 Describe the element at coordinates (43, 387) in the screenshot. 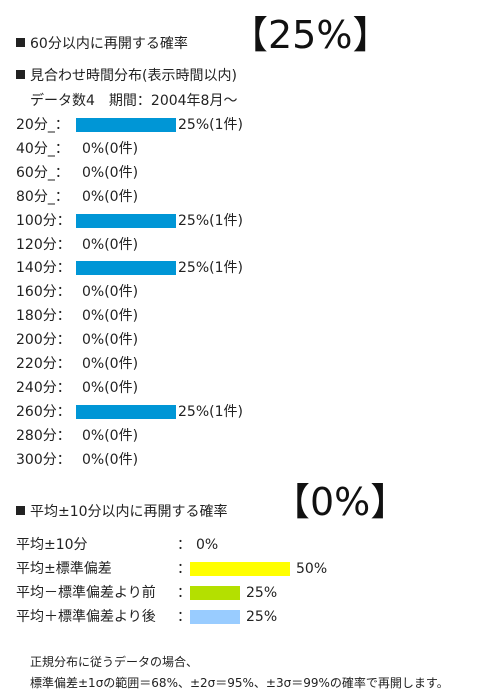

I see `distribution-row-label: 240分：` at that location.